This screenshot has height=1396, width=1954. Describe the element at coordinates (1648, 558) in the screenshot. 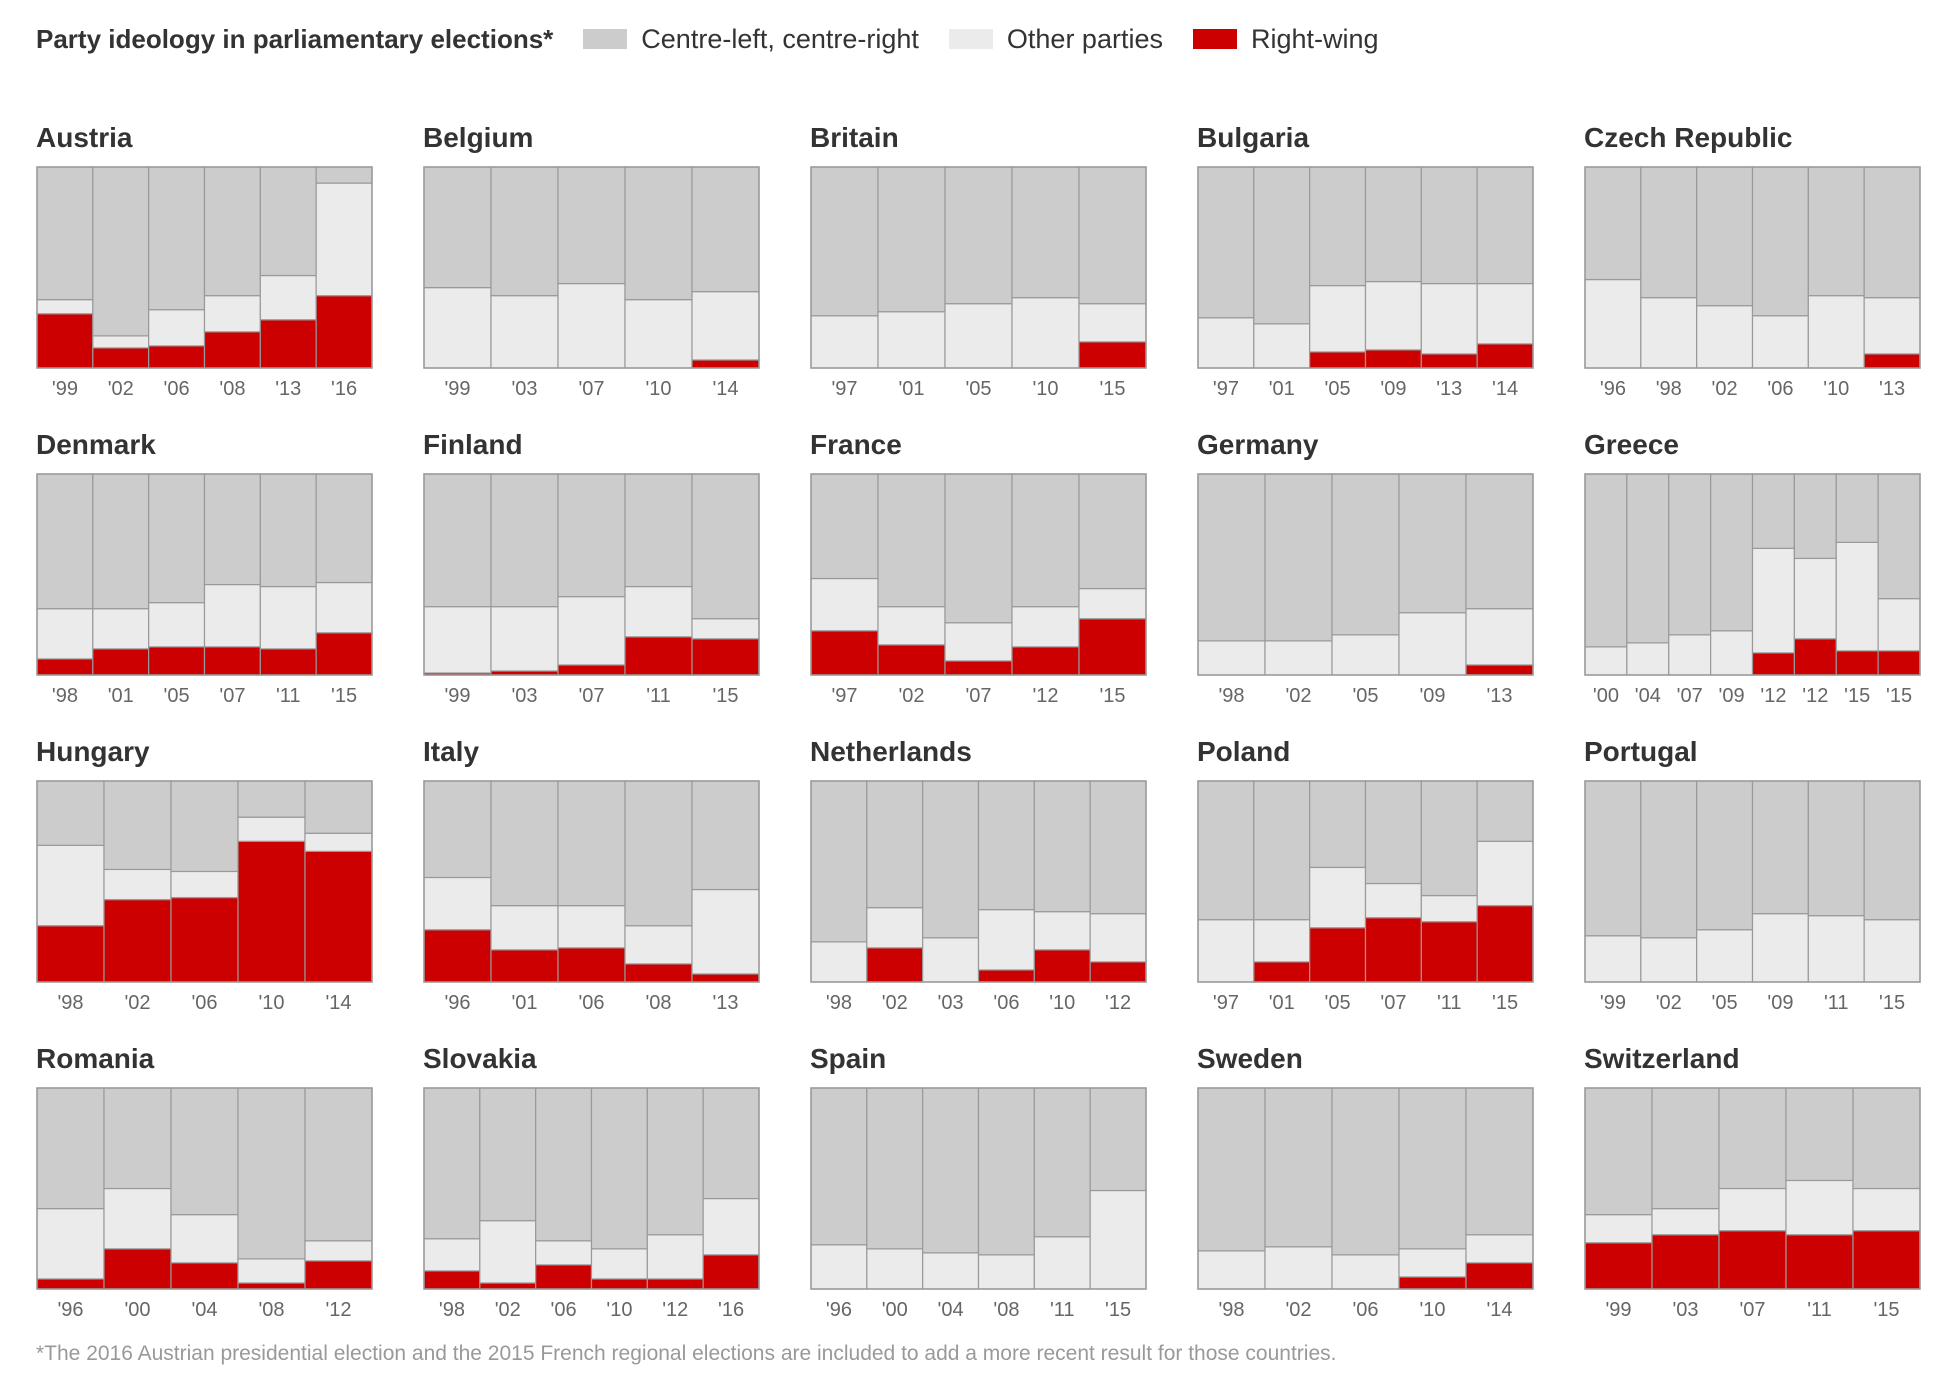

I see `bar-greece-2-centre` at that location.